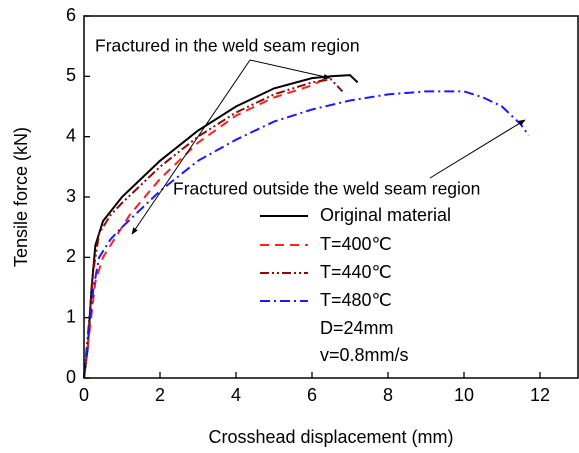 The image size is (579, 453). Describe the element at coordinates (236, 395) in the screenshot. I see `x-tick-label: 4` at that location.